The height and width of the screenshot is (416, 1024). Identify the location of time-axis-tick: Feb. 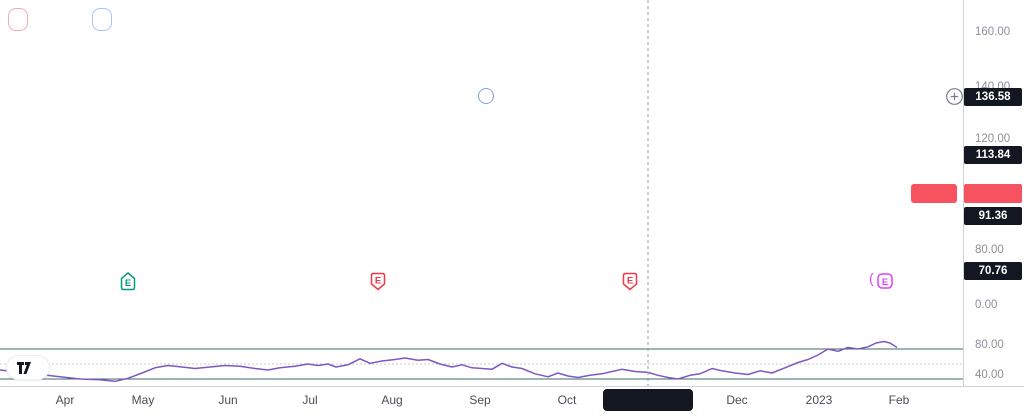
(899, 400).